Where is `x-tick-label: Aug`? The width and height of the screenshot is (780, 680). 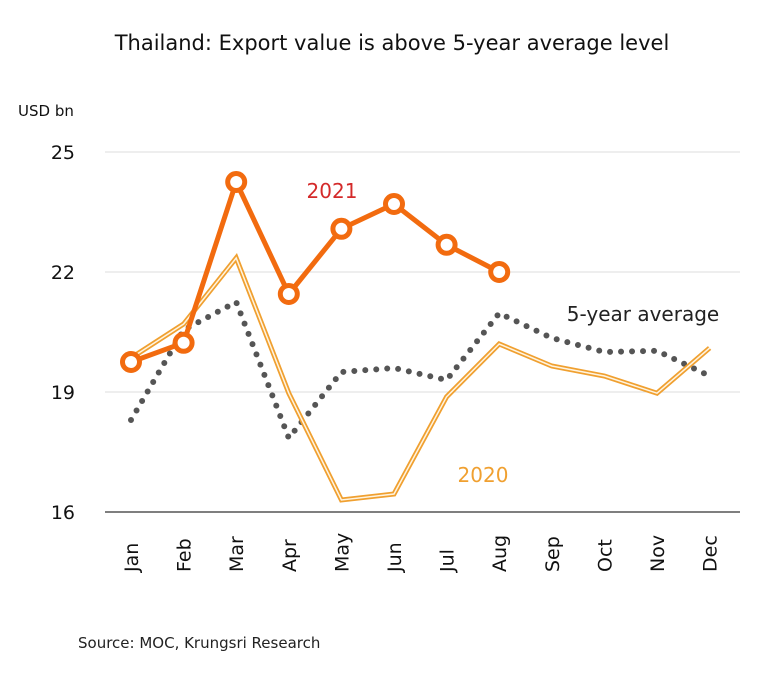
x-tick-label: Aug is located at coordinates (500, 553).